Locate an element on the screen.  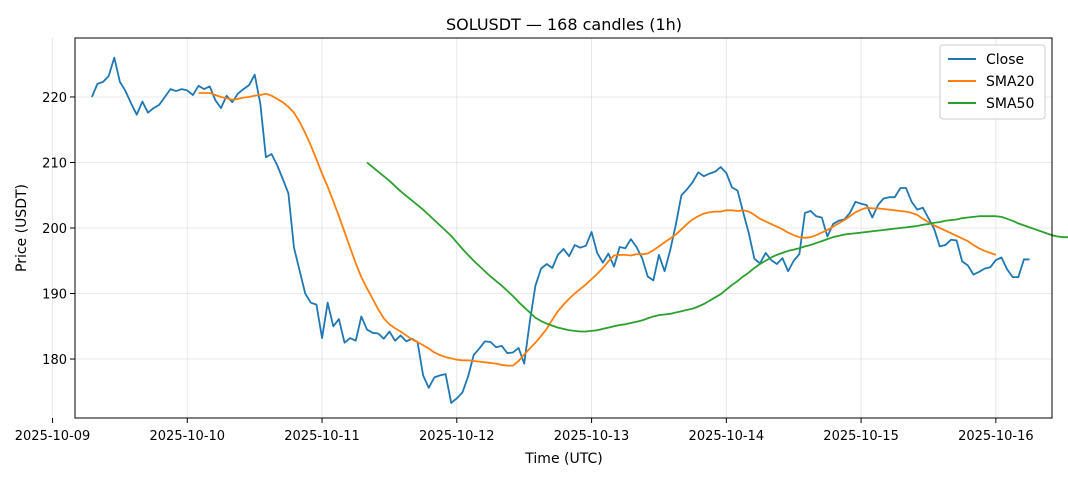
legend: Close SMA20 SMA50 is located at coordinates (992, 82).